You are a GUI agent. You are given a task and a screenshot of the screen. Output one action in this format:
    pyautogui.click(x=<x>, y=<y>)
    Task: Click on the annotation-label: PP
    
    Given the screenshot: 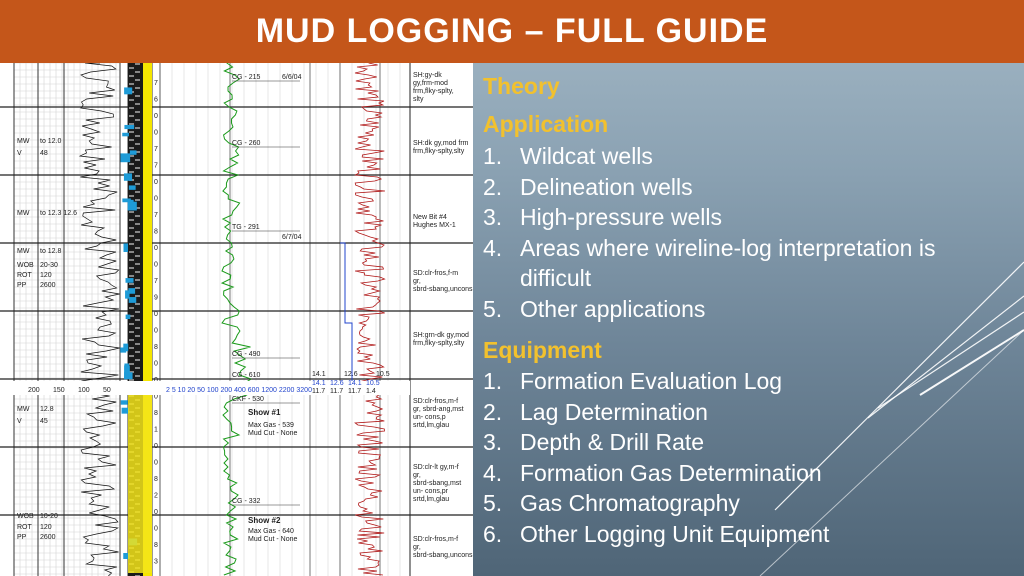 What is the action you would take?
    pyautogui.click(x=22, y=537)
    